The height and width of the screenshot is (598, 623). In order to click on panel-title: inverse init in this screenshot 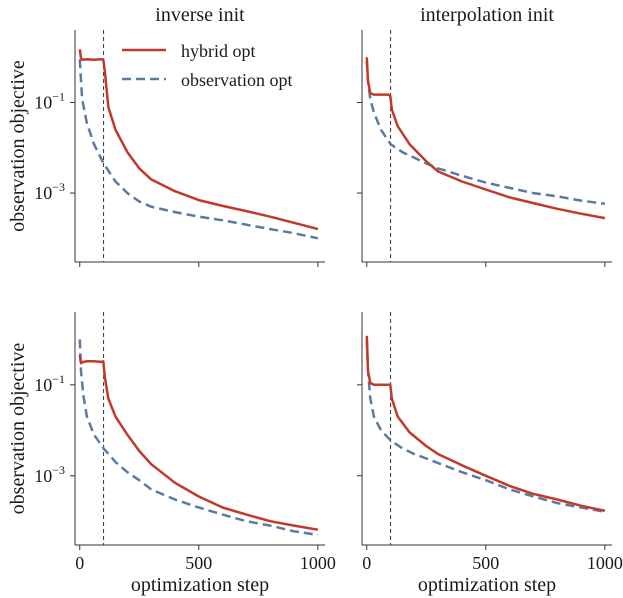, I will do `click(200, 15)`.